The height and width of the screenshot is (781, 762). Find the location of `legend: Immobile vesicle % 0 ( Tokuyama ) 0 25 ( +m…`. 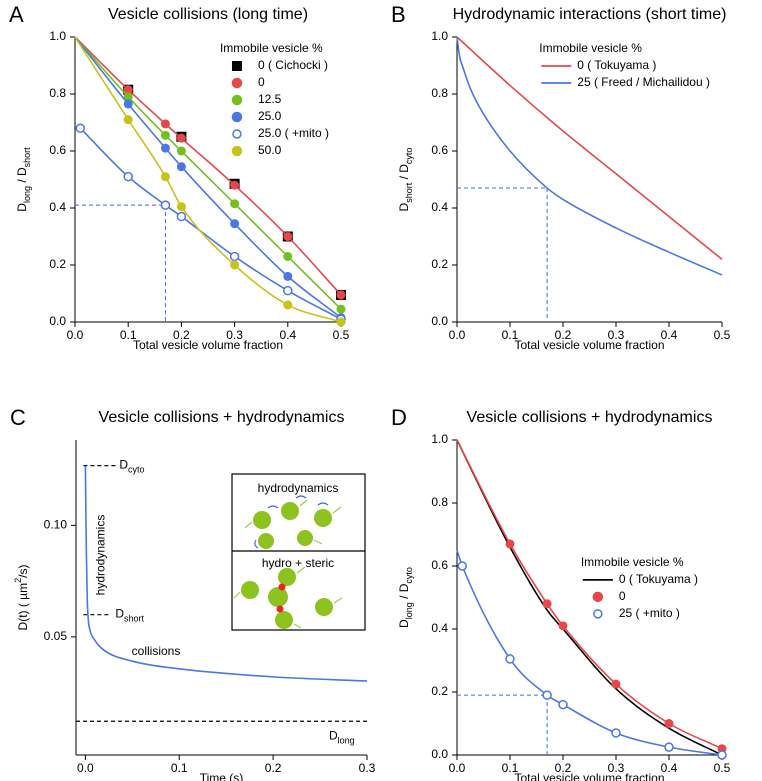

legend: Immobile vesicle % 0 ( Tokuyama ) 0 25 ( +m… is located at coordinates (639, 587).